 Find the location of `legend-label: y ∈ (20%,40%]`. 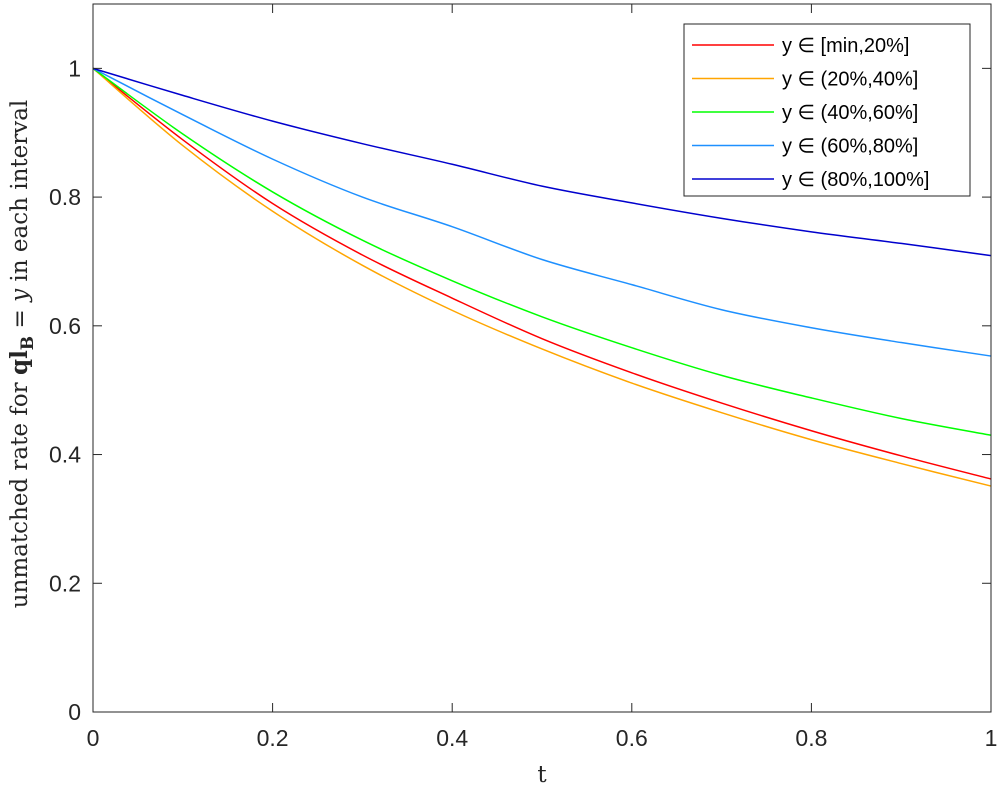

legend-label: y ∈ (20%,40%] is located at coordinates (850, 80).